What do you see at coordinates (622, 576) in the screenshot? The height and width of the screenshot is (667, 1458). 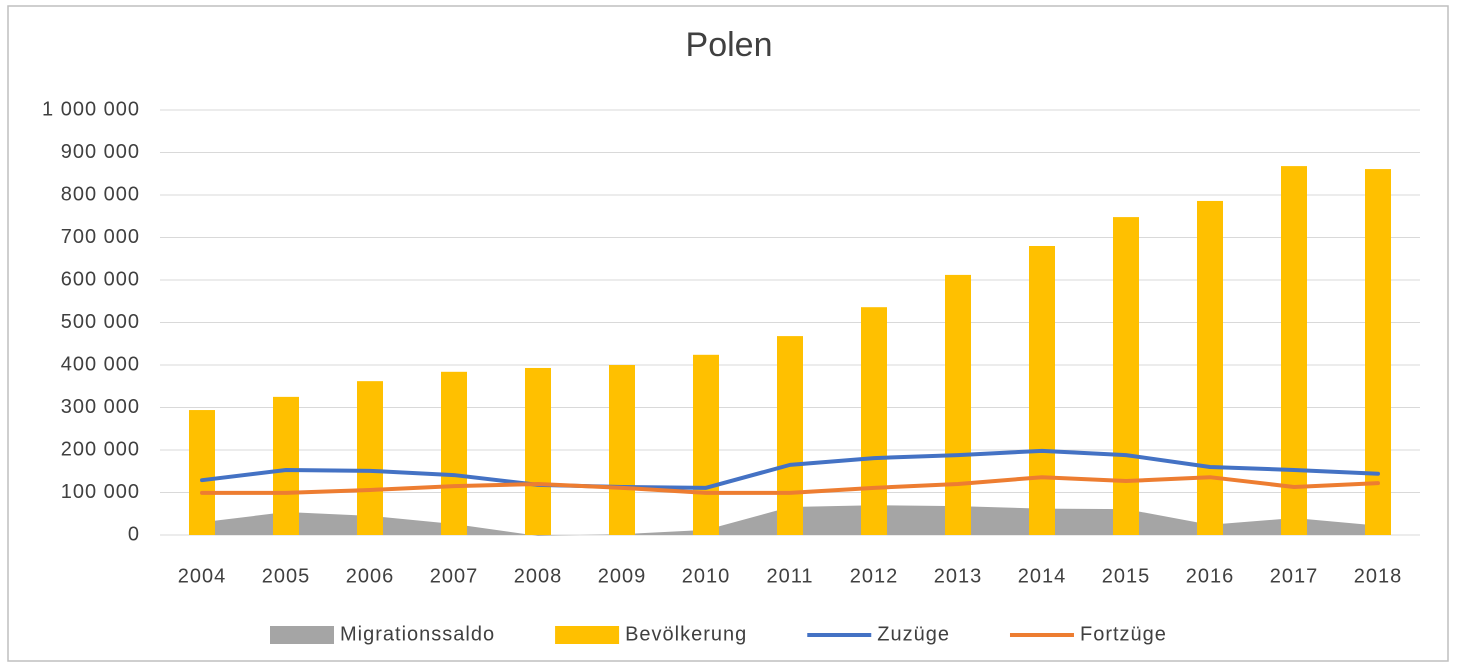 I see `x-tick-label: 2009` at bounding box center [622, 576].